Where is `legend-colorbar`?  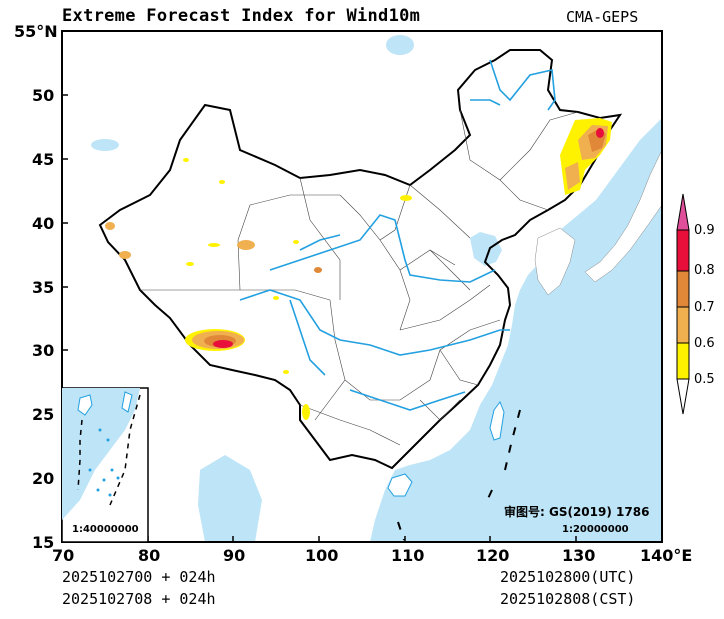
legend-colorbar is located at coordinates (683, 304).